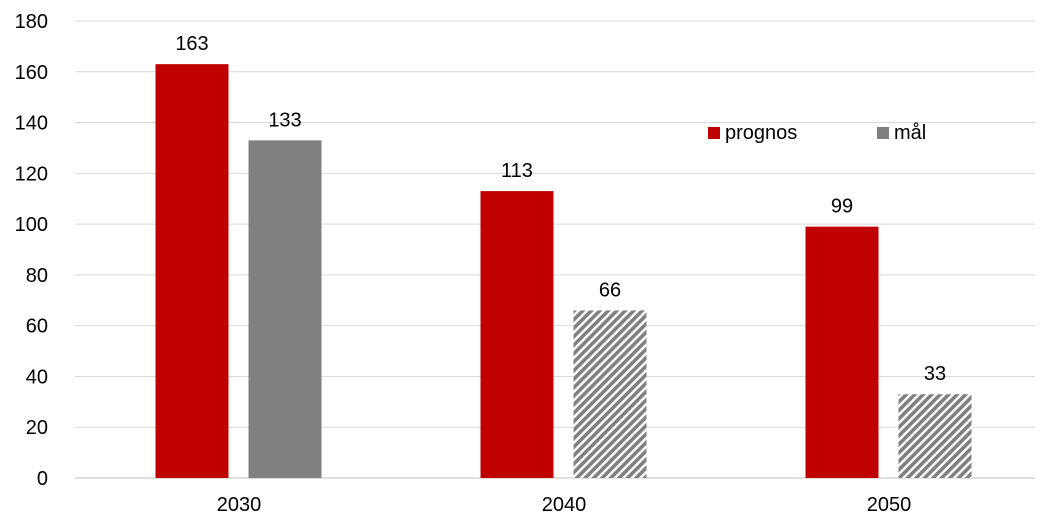 The height and width of the screenshot is (532, 1045). Describe the element at coordinates (517, 171) in the screenshot. I see `data-label: 113` at that location.